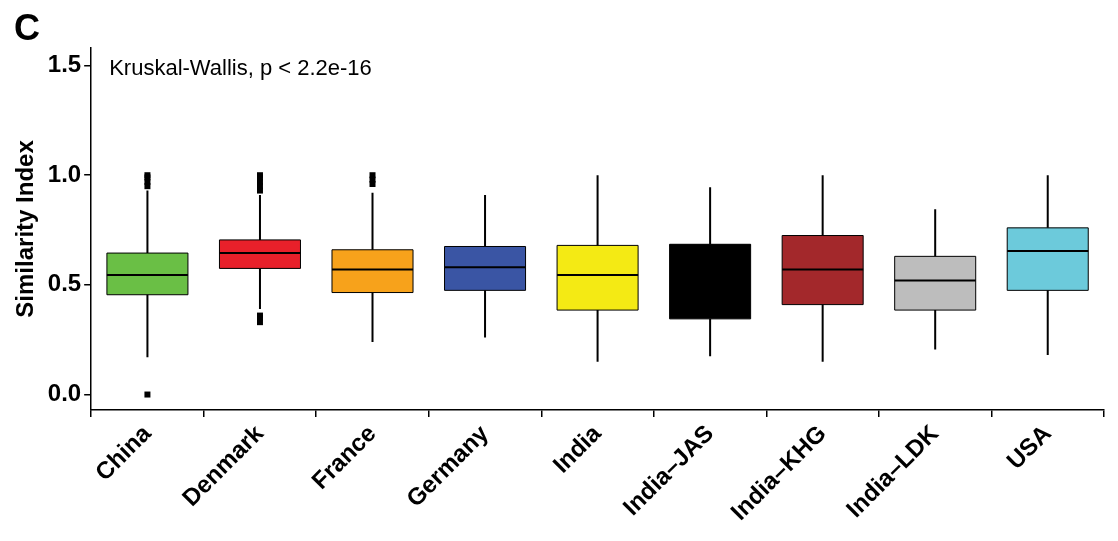  Describe the element at coordinates (64, 283) in the screenshot. I see `y-tick-label: 0.5` at that location.